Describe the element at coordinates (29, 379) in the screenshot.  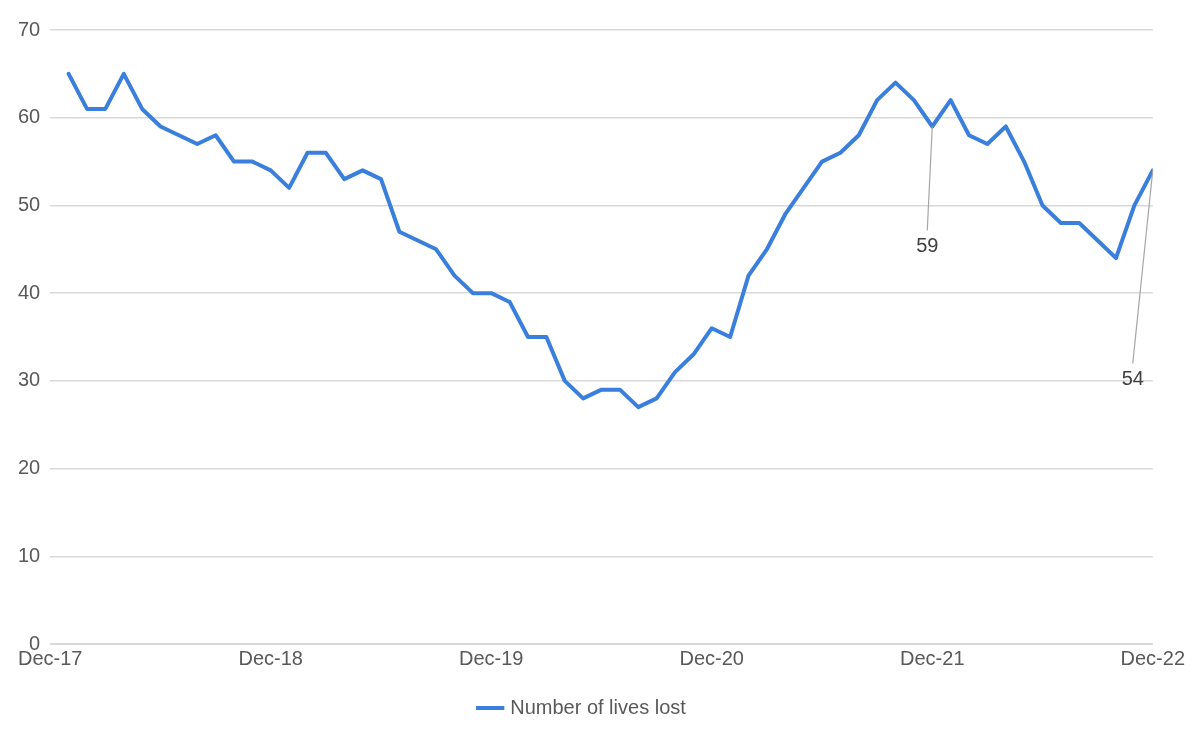
I see `y-tick-label: 30` at that location.